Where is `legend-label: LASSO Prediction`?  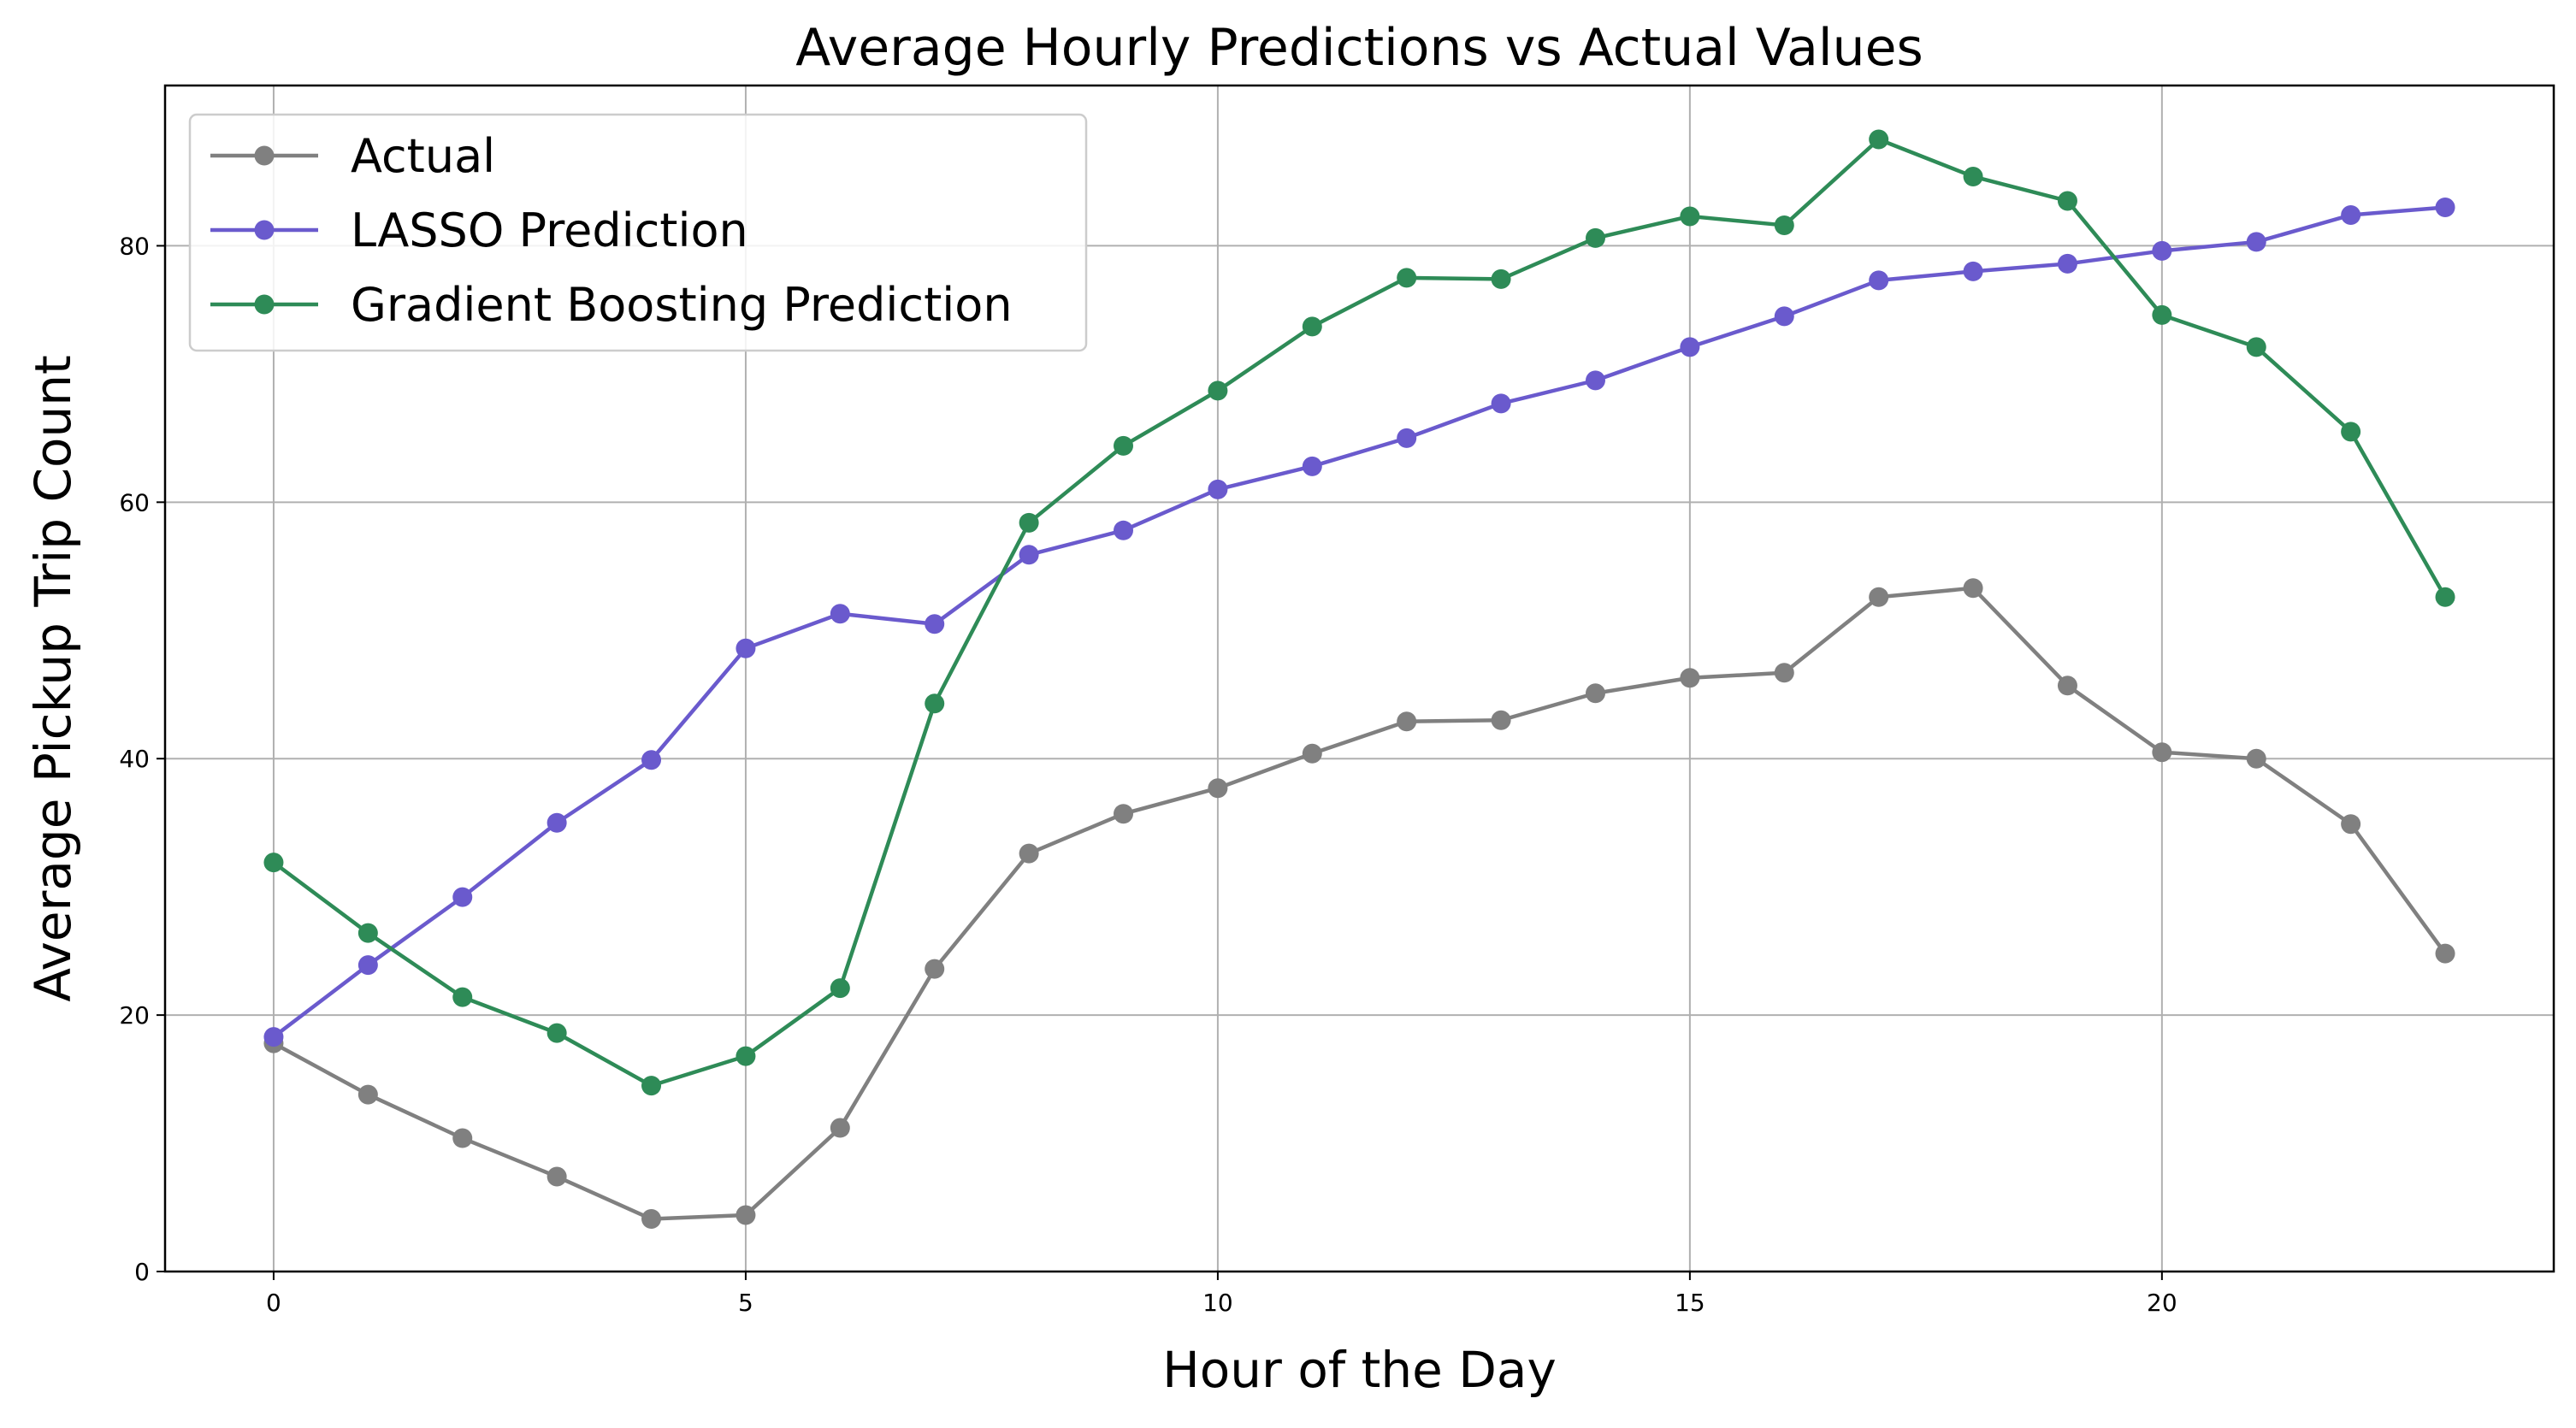
legend-label: LASSO Prediction is located at coordinates (549, 230).